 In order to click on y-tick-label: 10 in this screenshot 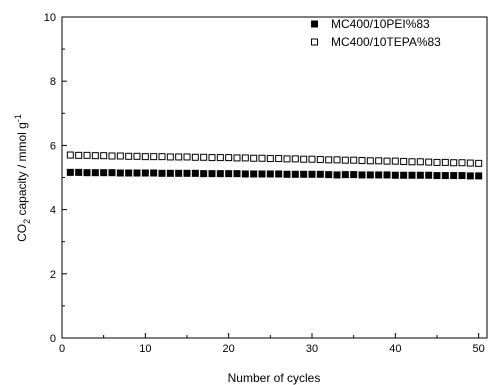, I will do `click(50, 18)`.